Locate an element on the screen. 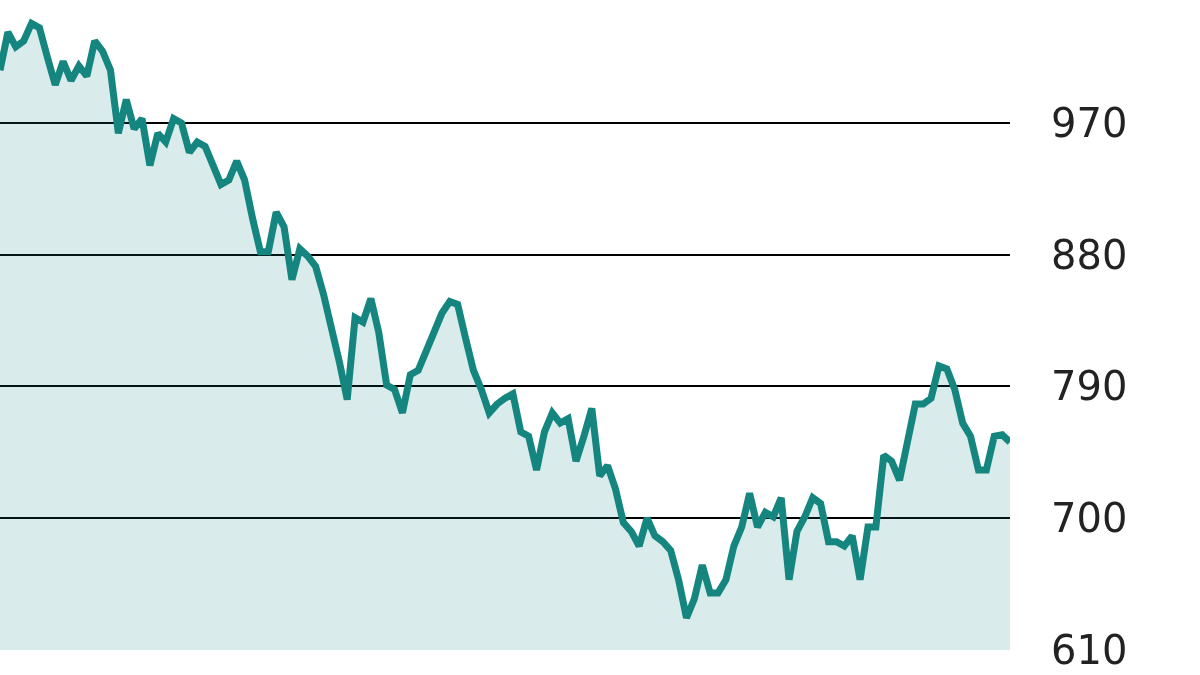  y-tick-label: 610 is located at coordinates (1089, 650).